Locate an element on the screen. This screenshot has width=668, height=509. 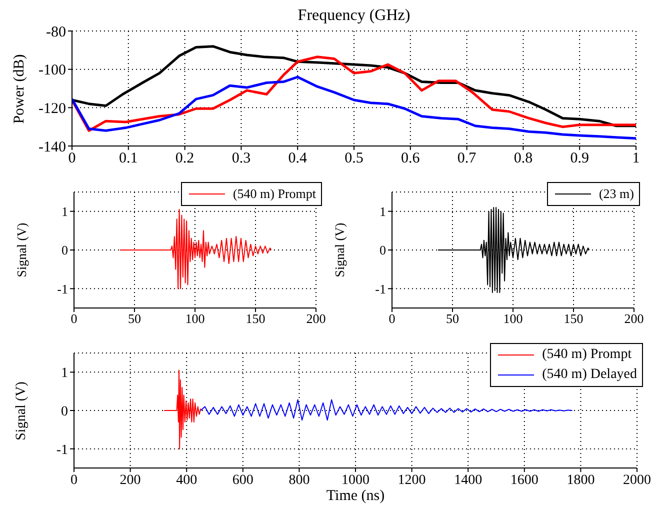
y-tick-label: -140 is located at coordinates (52, 147).